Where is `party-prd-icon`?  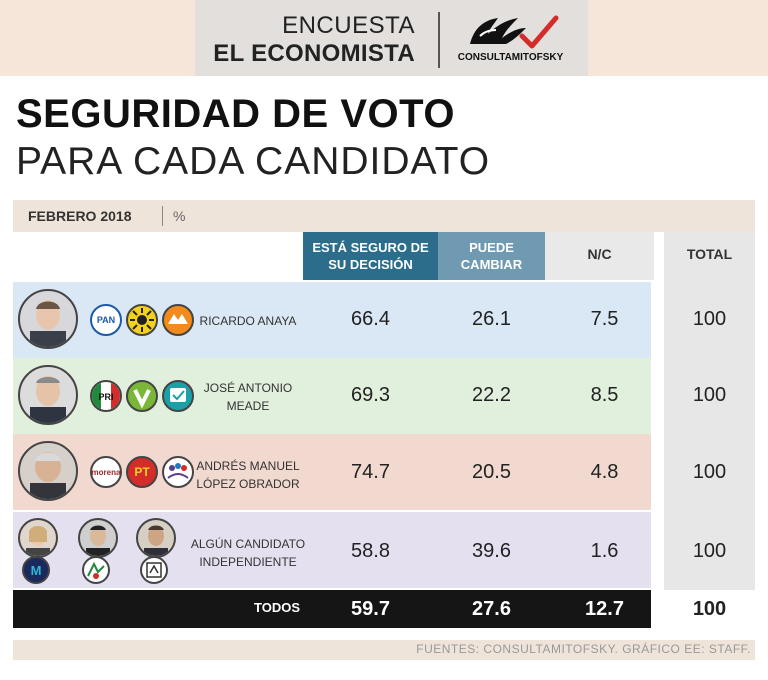 party-prd-icon is located at coordinates (142, 320).